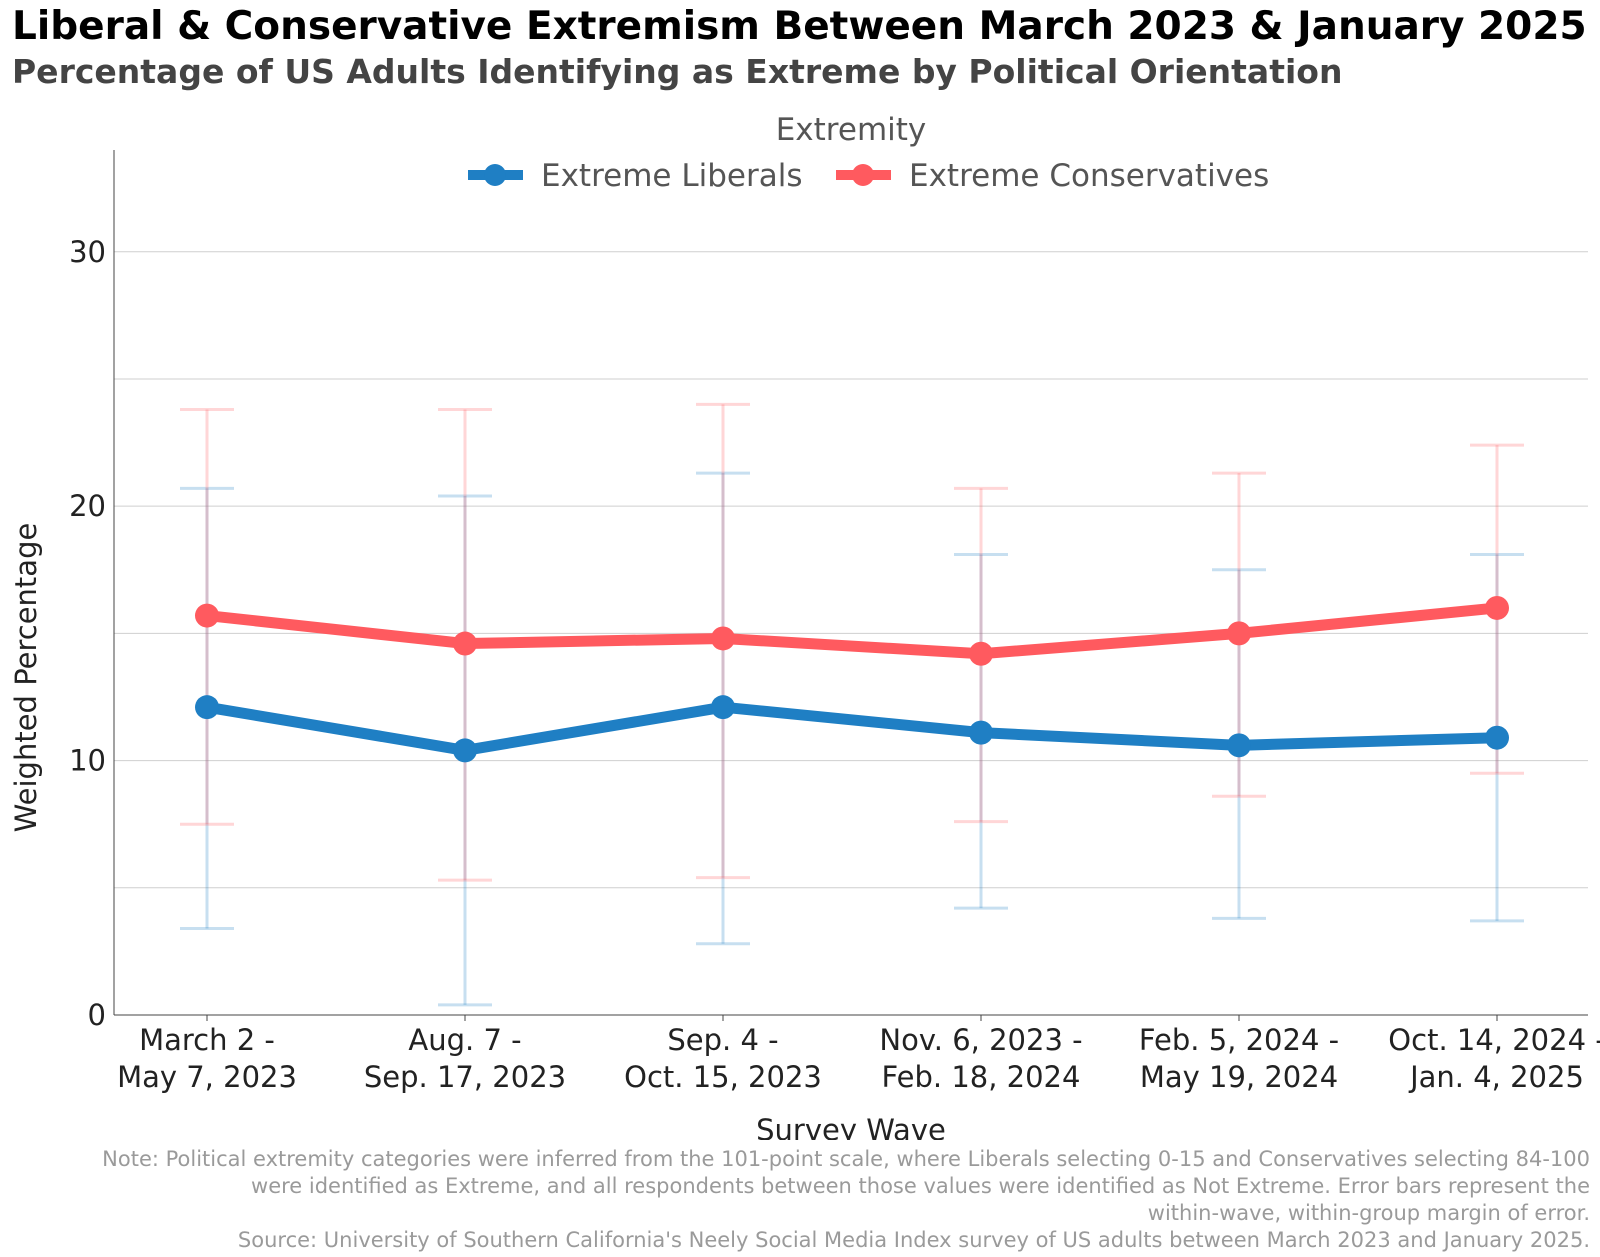 This screenshot has height=1257, width=1600. What do you see at coordinates (723, 1058) in the screenshot?
I see `x-tick-label: Sep. 4 -Oct. 15, 2023` at bounding box center [723, 1058].